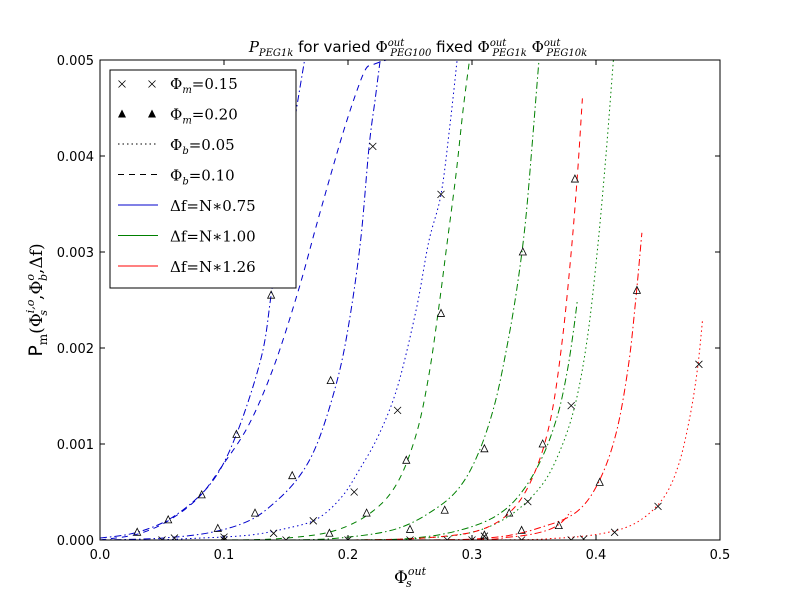 Image resolution: width=800 pixels, height=600 pixels. Describe the element at coordinates (100, 555) in the screenshot. I see `x-tick-label: 0.0` at that location.